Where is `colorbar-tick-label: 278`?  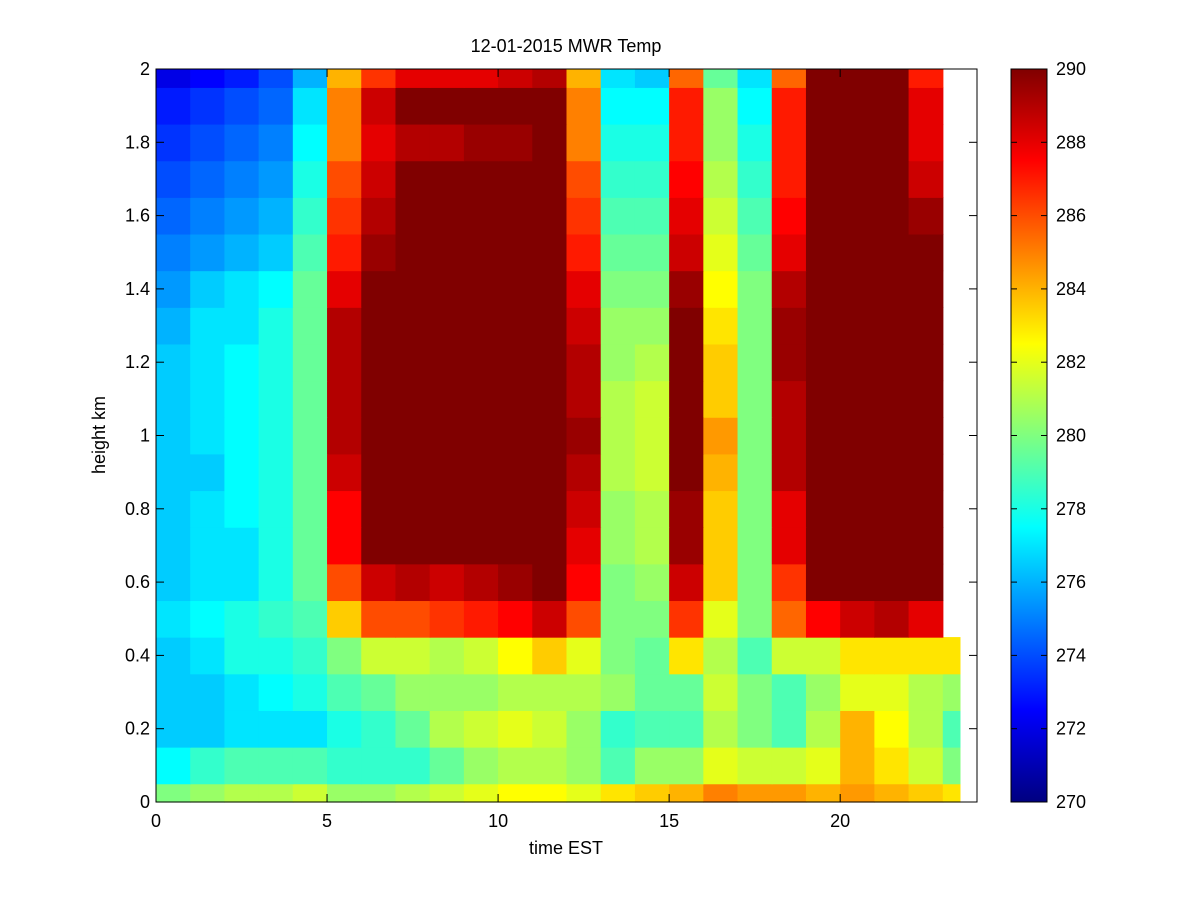
colorbar-tick-label: 278 is located at coordinates (1071, 509).